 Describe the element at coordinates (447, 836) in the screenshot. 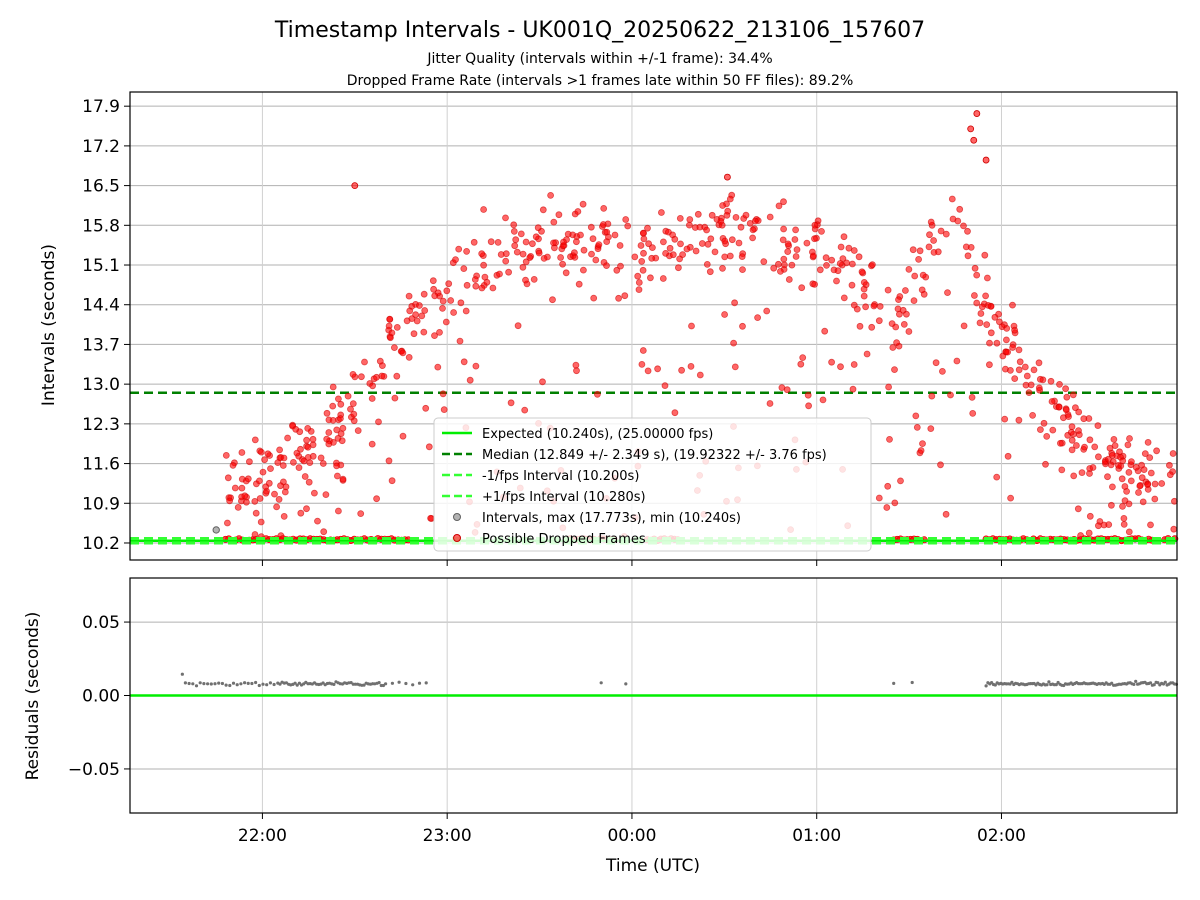

I see `x-tick-label: 23:00` at that location.